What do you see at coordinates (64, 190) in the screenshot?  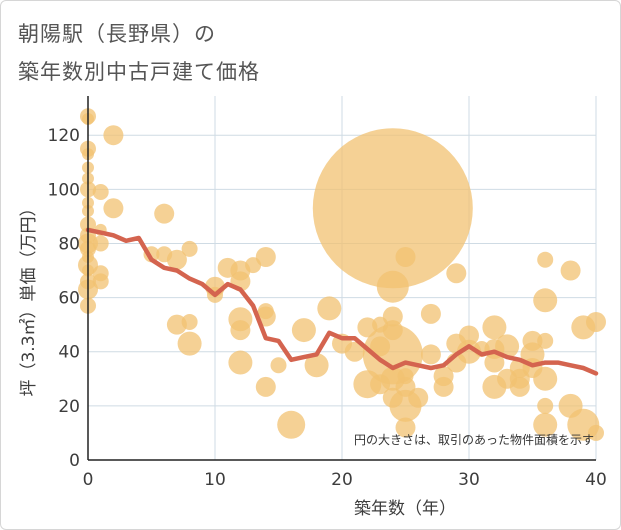 I see `y-tick-label: 100` at bounding box center [64, 190].